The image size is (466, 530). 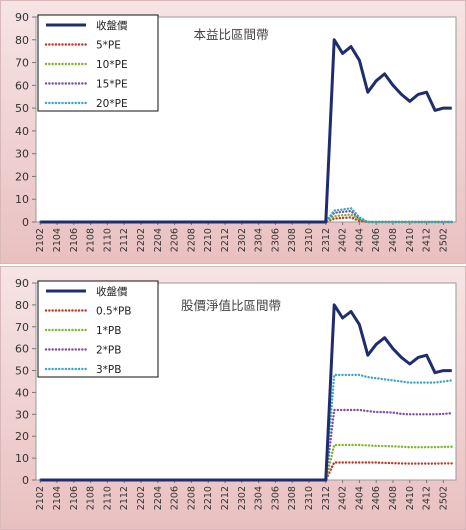 What do you see at coordinates (108, 46) in the screenshot?
I see `legend-label: 5*PE` at bounding box center [108, 46].